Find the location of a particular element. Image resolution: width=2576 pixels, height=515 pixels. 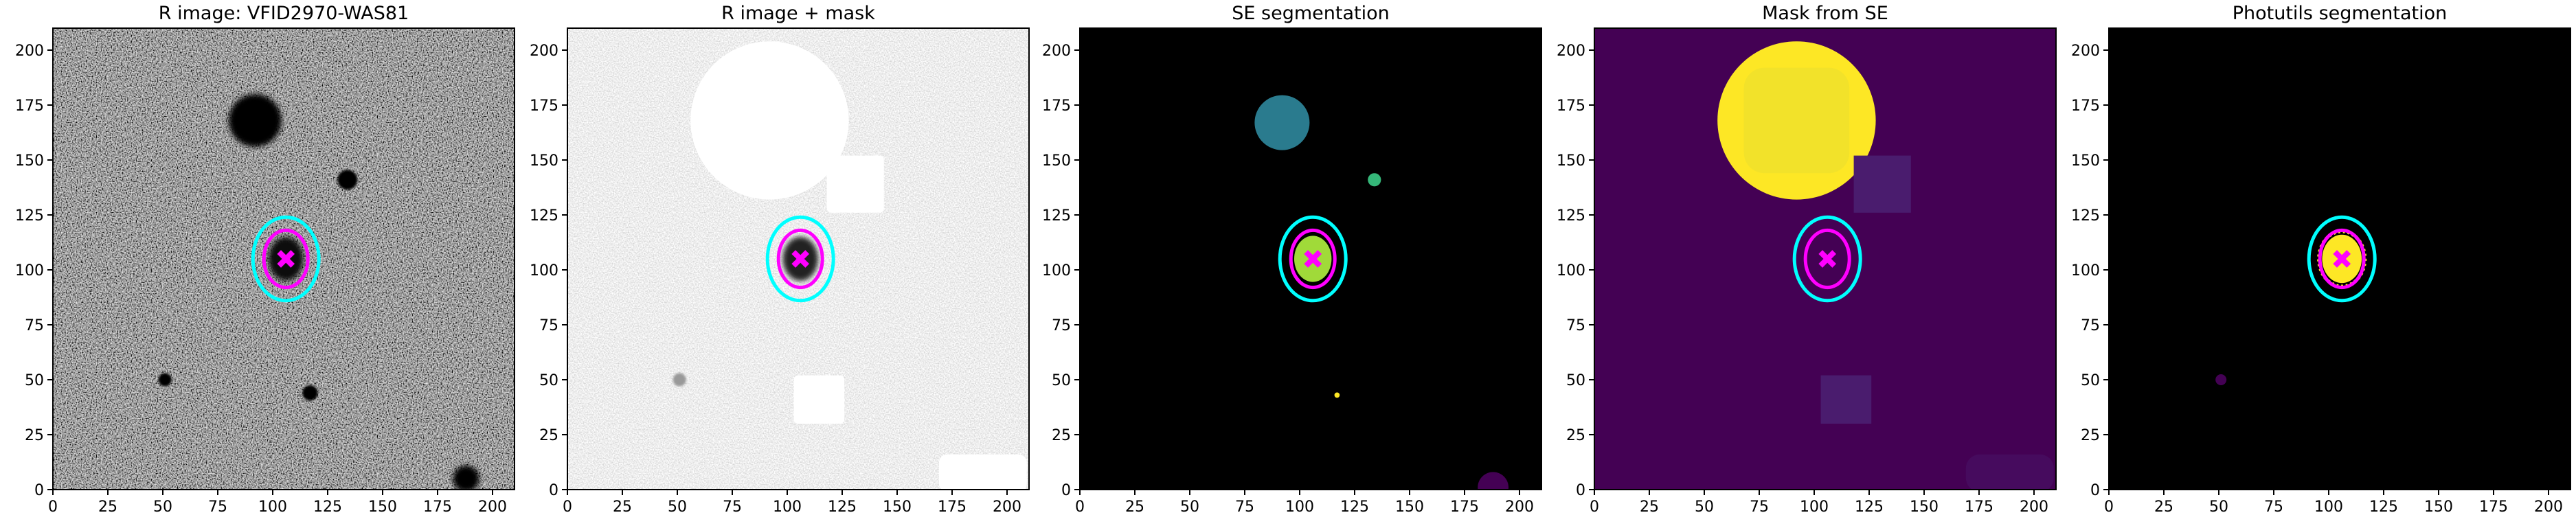

panel-title: R image: VFID2970-WAS81 is located at coordinates (284, 13).